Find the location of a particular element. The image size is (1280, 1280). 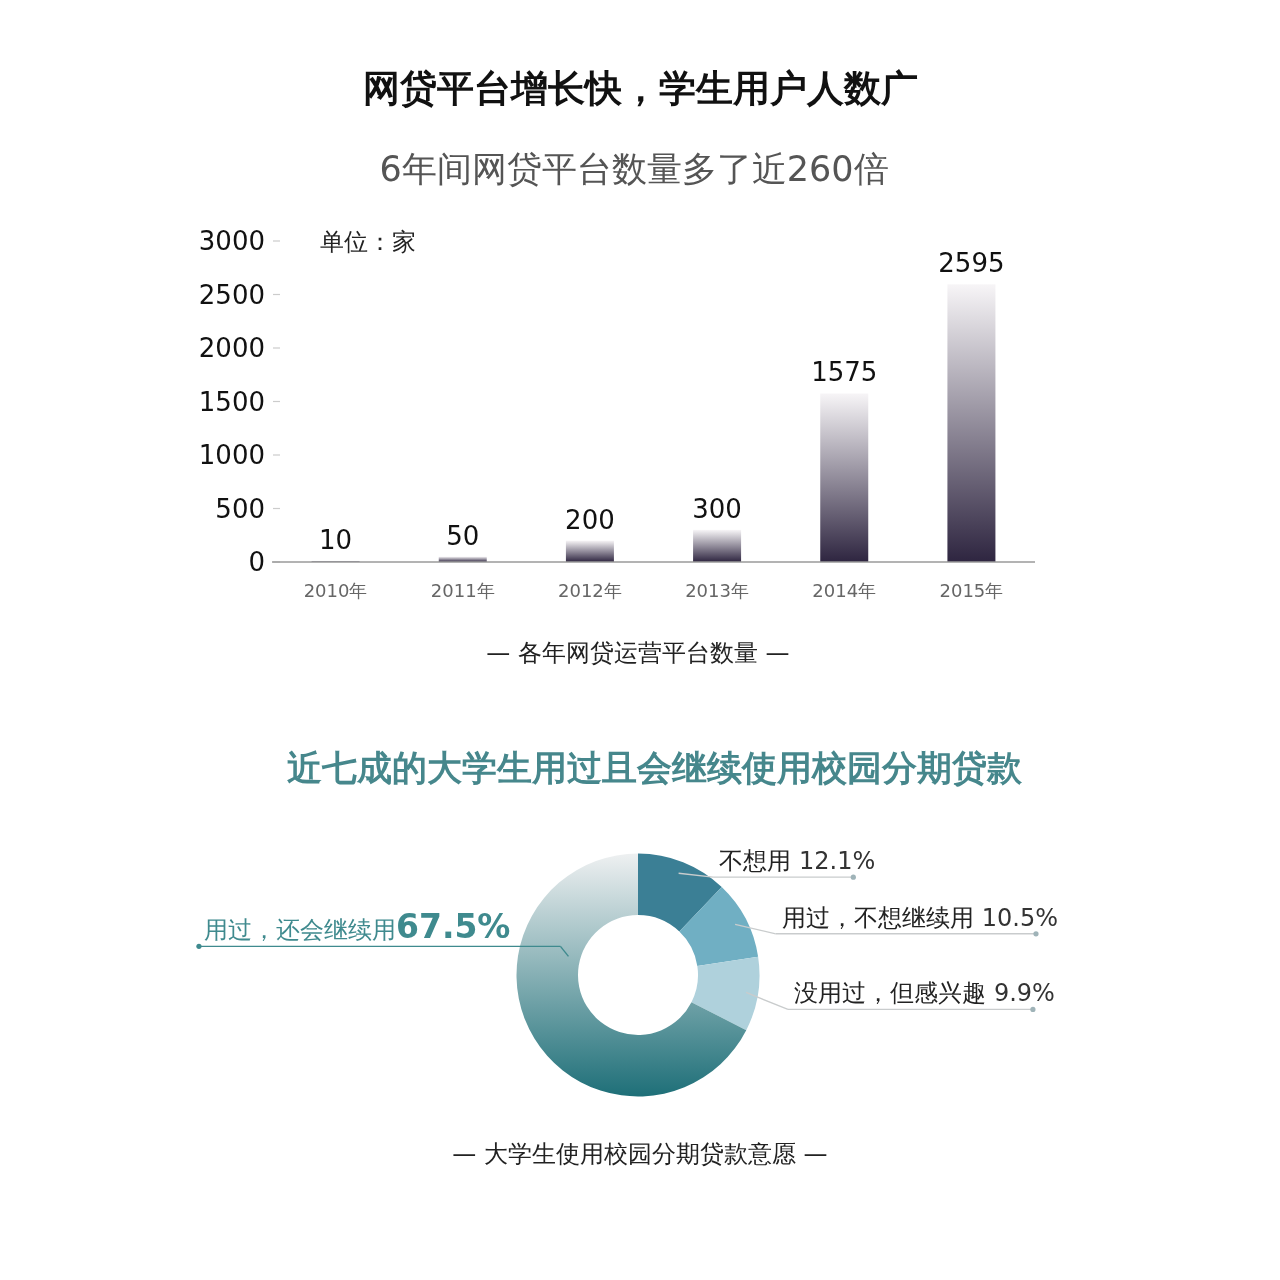

data-label: 2595 is located at coordinates (971, 263).